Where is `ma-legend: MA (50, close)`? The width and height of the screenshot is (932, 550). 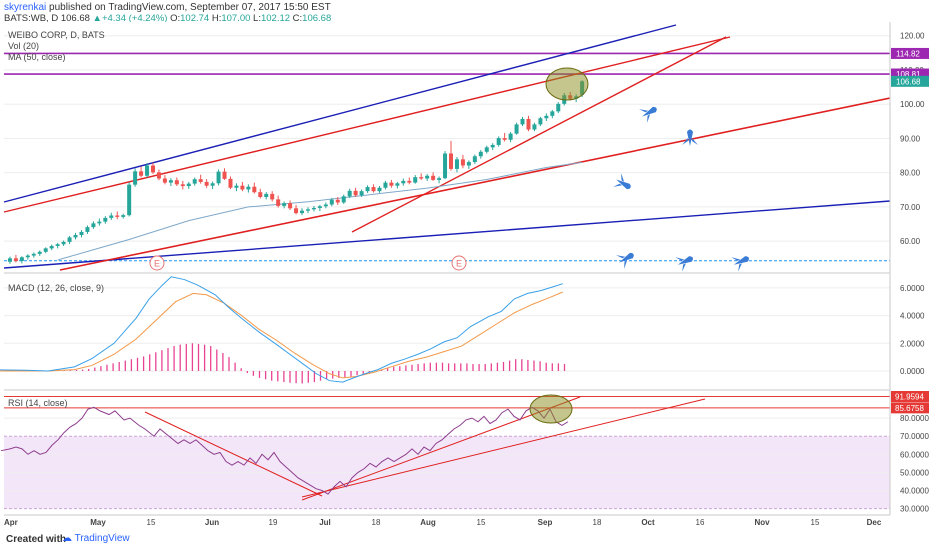
ma-legend: MA (50, close) is located at coordinates (37, 57).